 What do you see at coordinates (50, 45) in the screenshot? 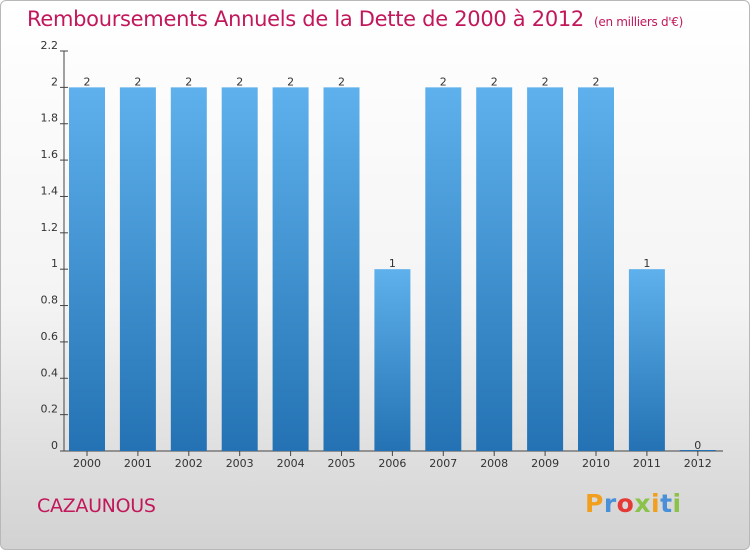
I see `y-tick-label: 2.2` at bounding box center [50, 45].